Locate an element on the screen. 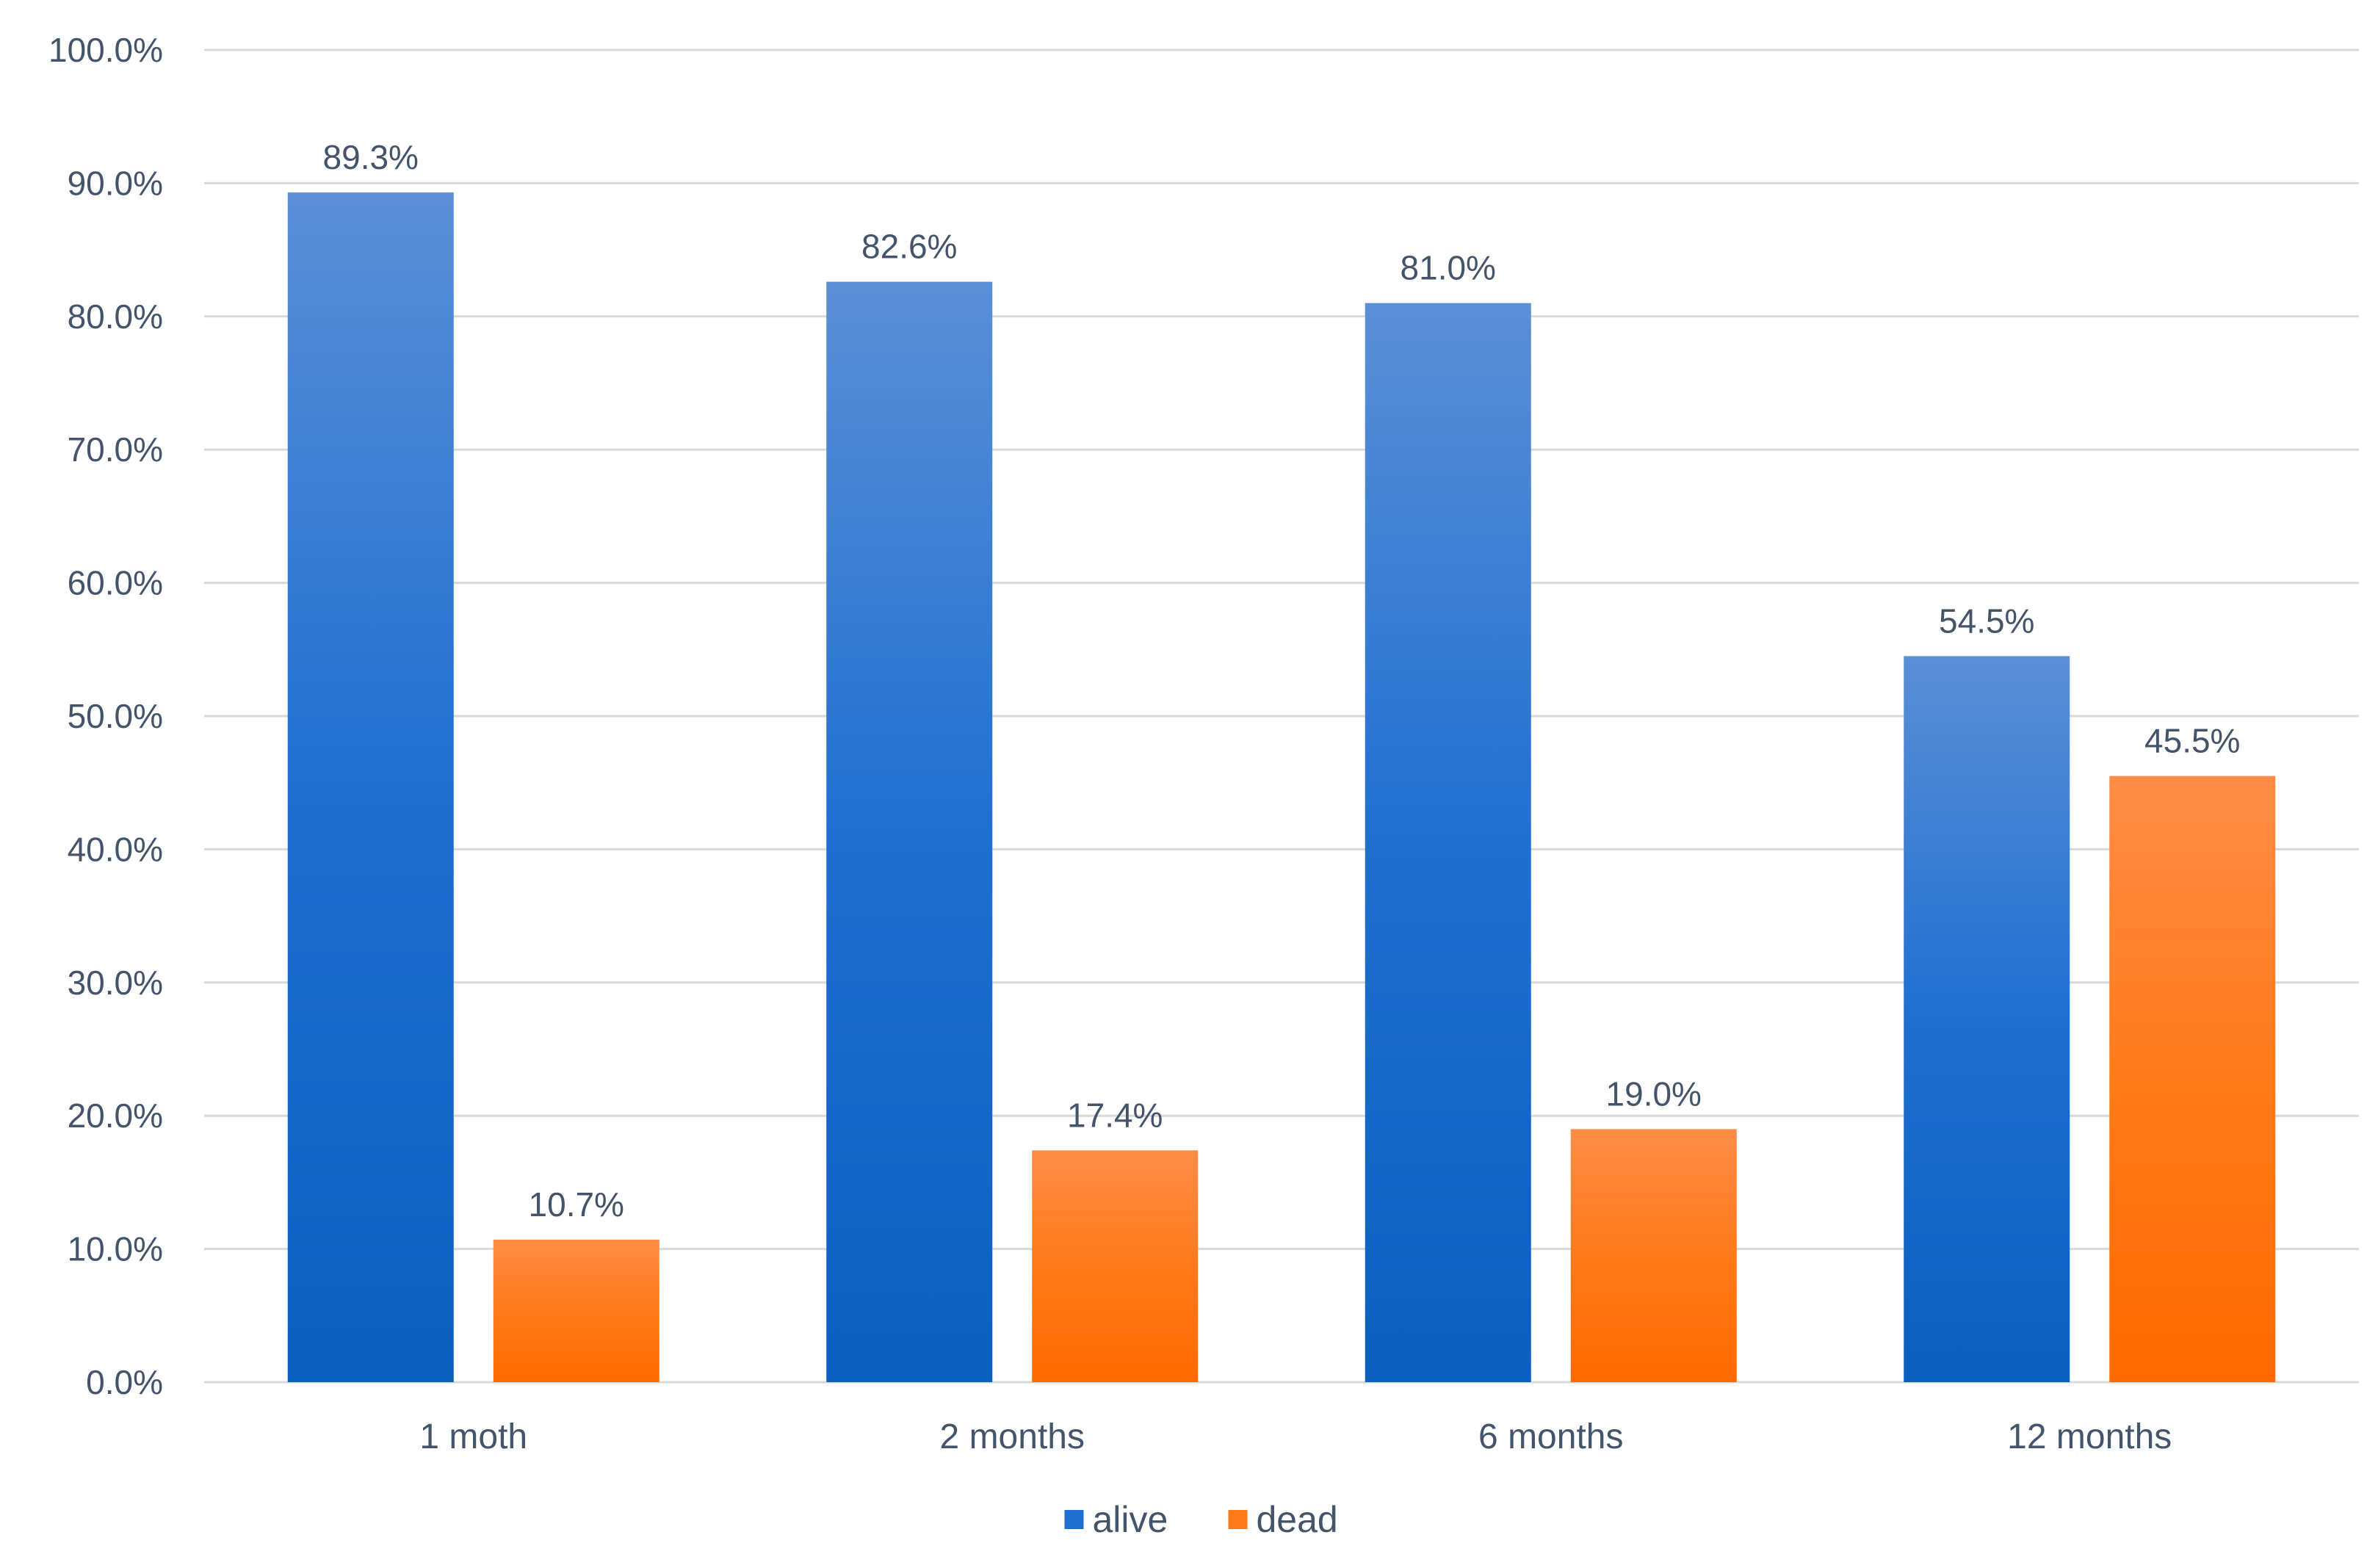 This screenshot has height=1568, width=2378. y-tick-label: 90.0% is located at coordinates (115, 183).